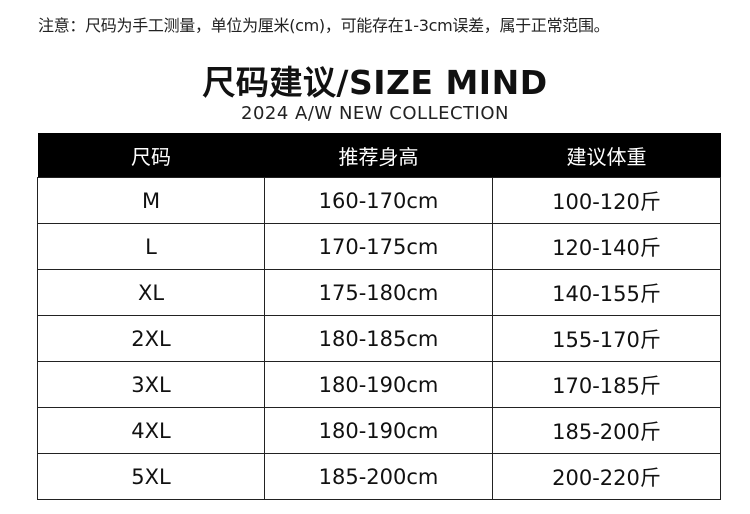 The width and height of the screenshot is (750, 514). I want to click on table-row: M 160-170cm 100-120斤, so click(379, 200).